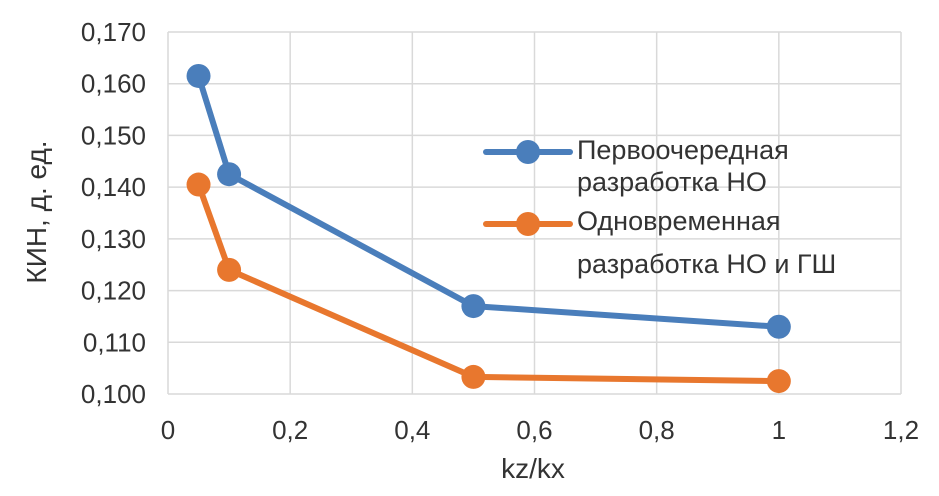  What do you see at coordinates (113, 84) in the screenshot?
I see `y-tick-label: 0,160` at bounding box center [113, 84].